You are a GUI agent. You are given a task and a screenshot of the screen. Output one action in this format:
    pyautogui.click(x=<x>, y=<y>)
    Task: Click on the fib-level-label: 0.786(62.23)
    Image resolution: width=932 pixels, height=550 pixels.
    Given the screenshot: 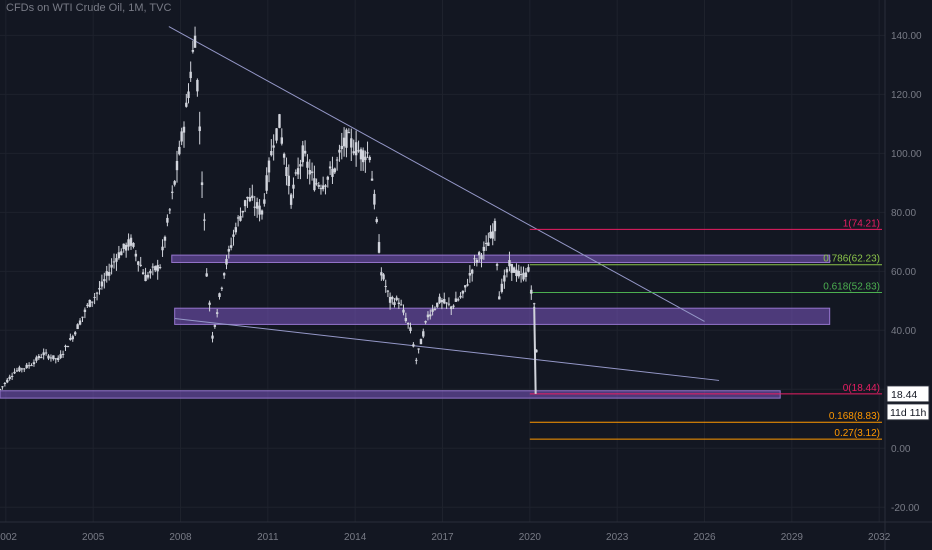 What is the action you would take?
    pyautogui.click(x=851, y=259)
    